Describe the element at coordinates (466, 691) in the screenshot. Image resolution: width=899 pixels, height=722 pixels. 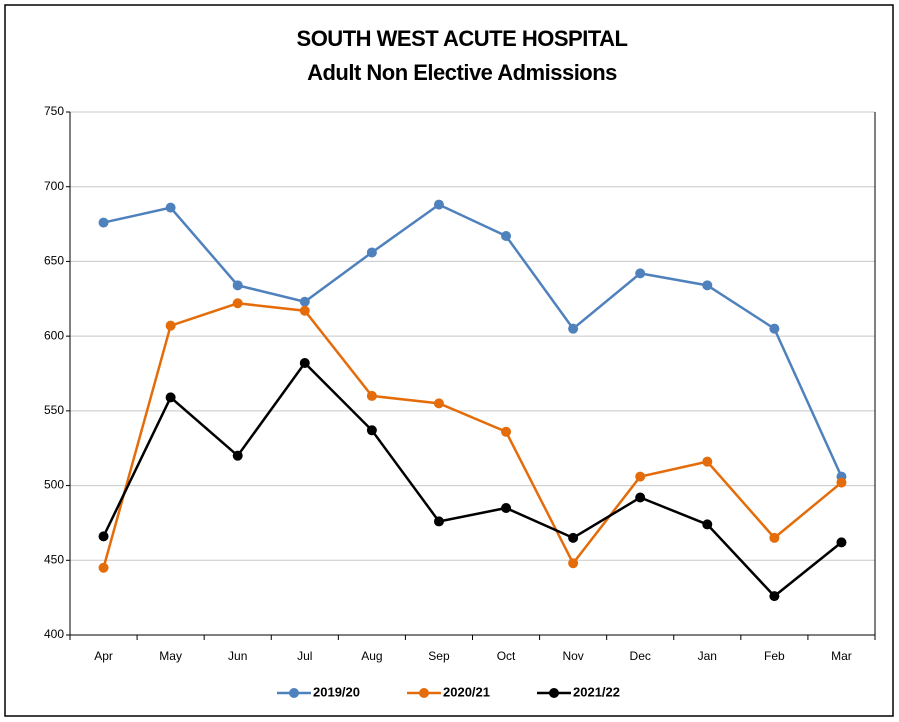
I see `legend-text: 2020/21` at that location.